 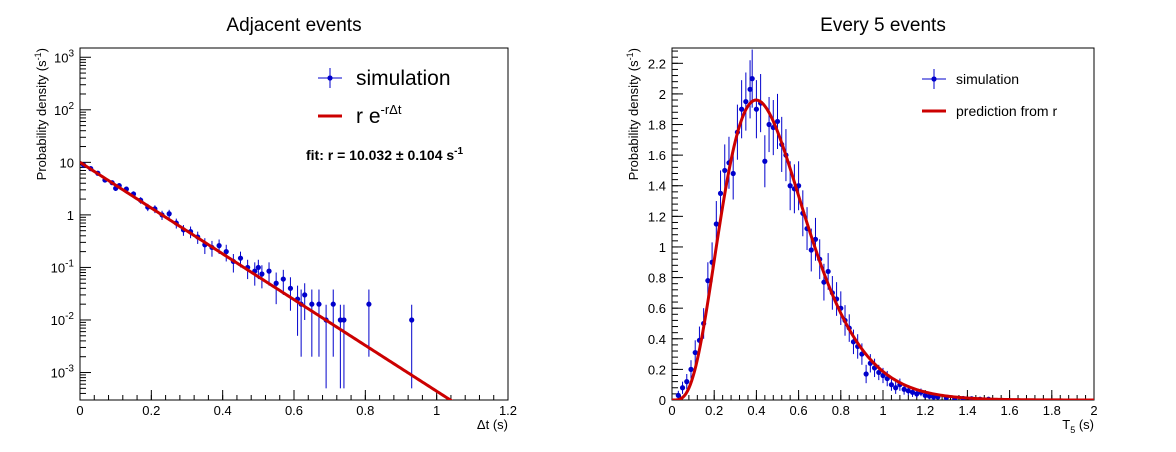 What do you see at coordinates (756, 410) in the screenshot?
I see `x-tick-label: 0.4` at bounding box center [756, 410].